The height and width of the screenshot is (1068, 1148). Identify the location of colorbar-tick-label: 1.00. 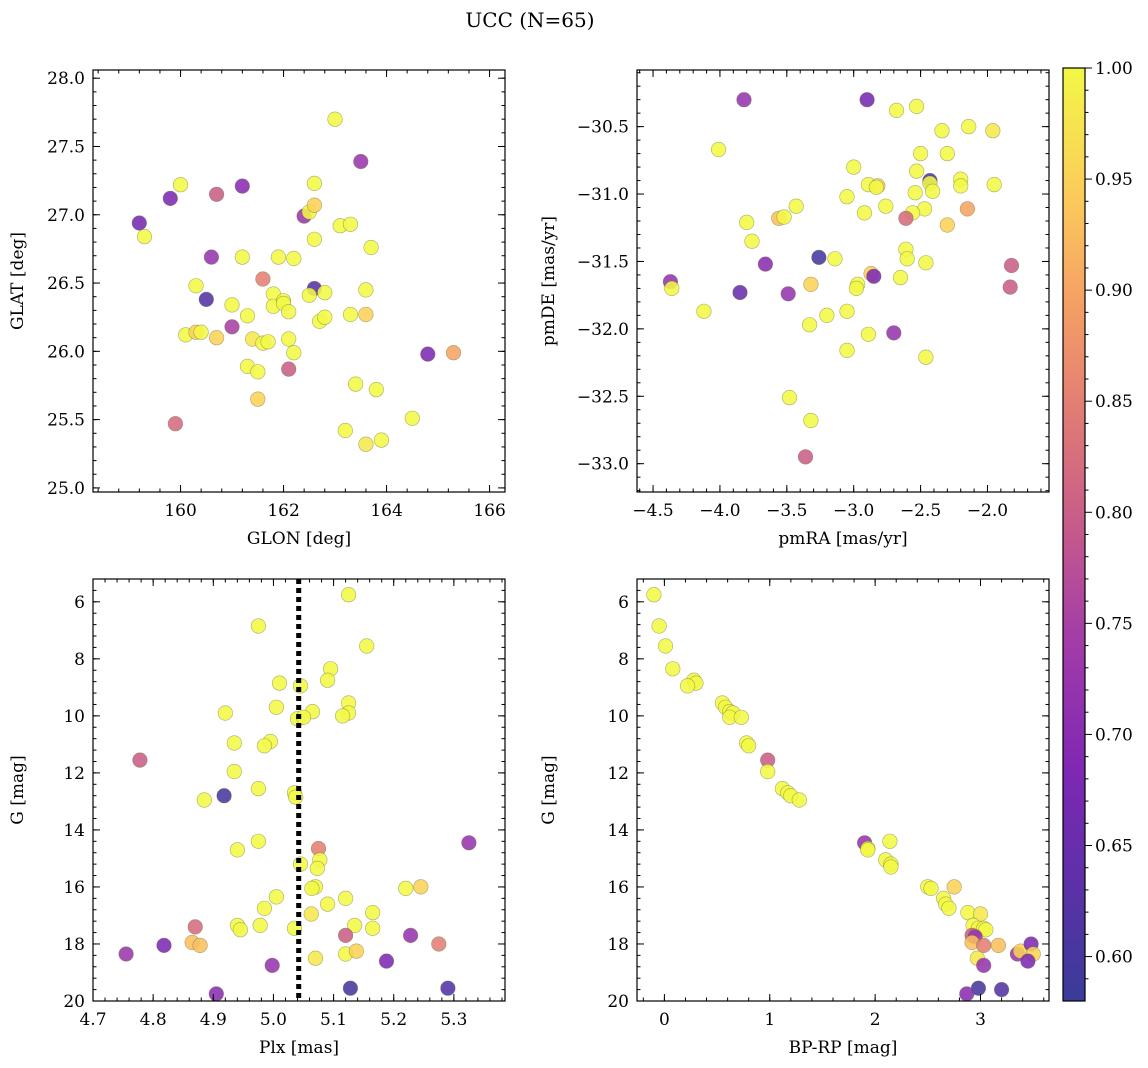
(1114, 69).